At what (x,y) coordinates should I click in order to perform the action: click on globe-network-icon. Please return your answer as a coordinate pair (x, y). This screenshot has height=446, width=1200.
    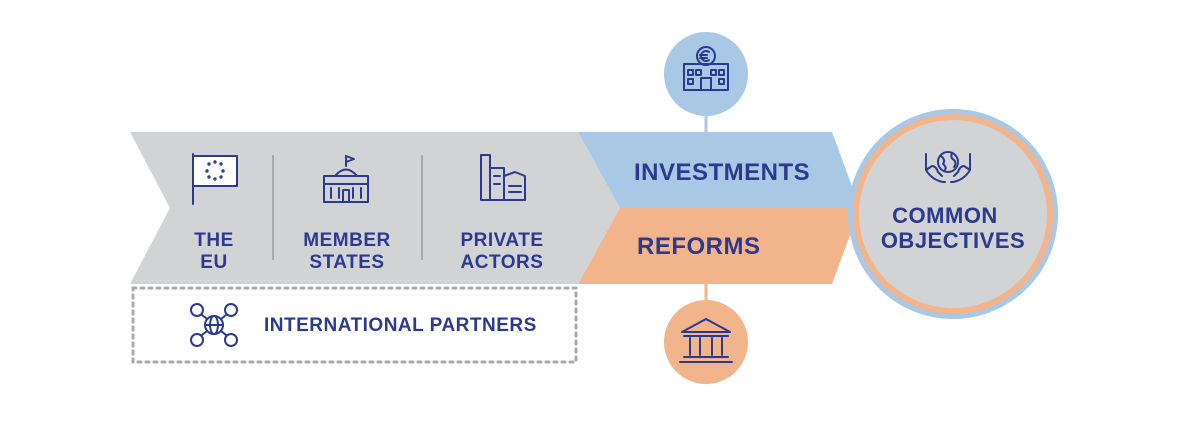
    Looking at the image, I should click on (214, 325).